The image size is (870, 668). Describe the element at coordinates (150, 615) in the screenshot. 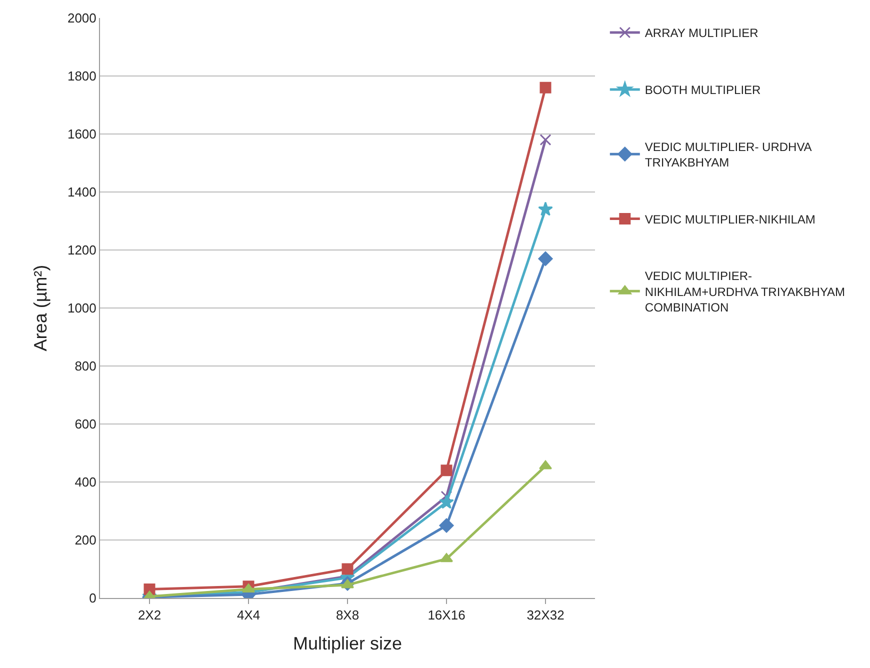

I see `x-tick-label: 2X2` at that location.